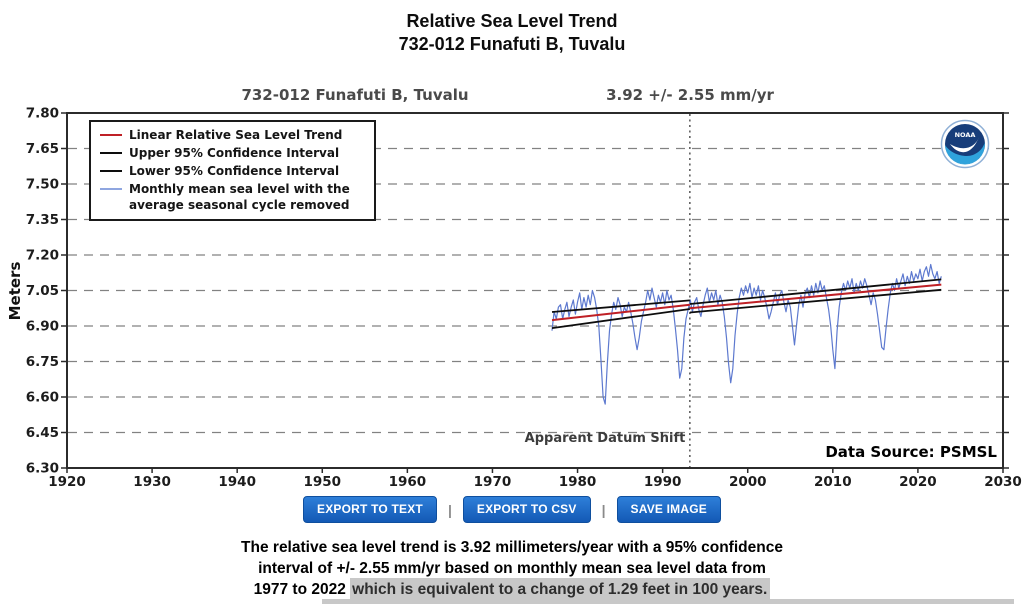  Describe the element at coordinates (42, 256) in the screenshot. I see `y-tick-label: 7.20` at that location.